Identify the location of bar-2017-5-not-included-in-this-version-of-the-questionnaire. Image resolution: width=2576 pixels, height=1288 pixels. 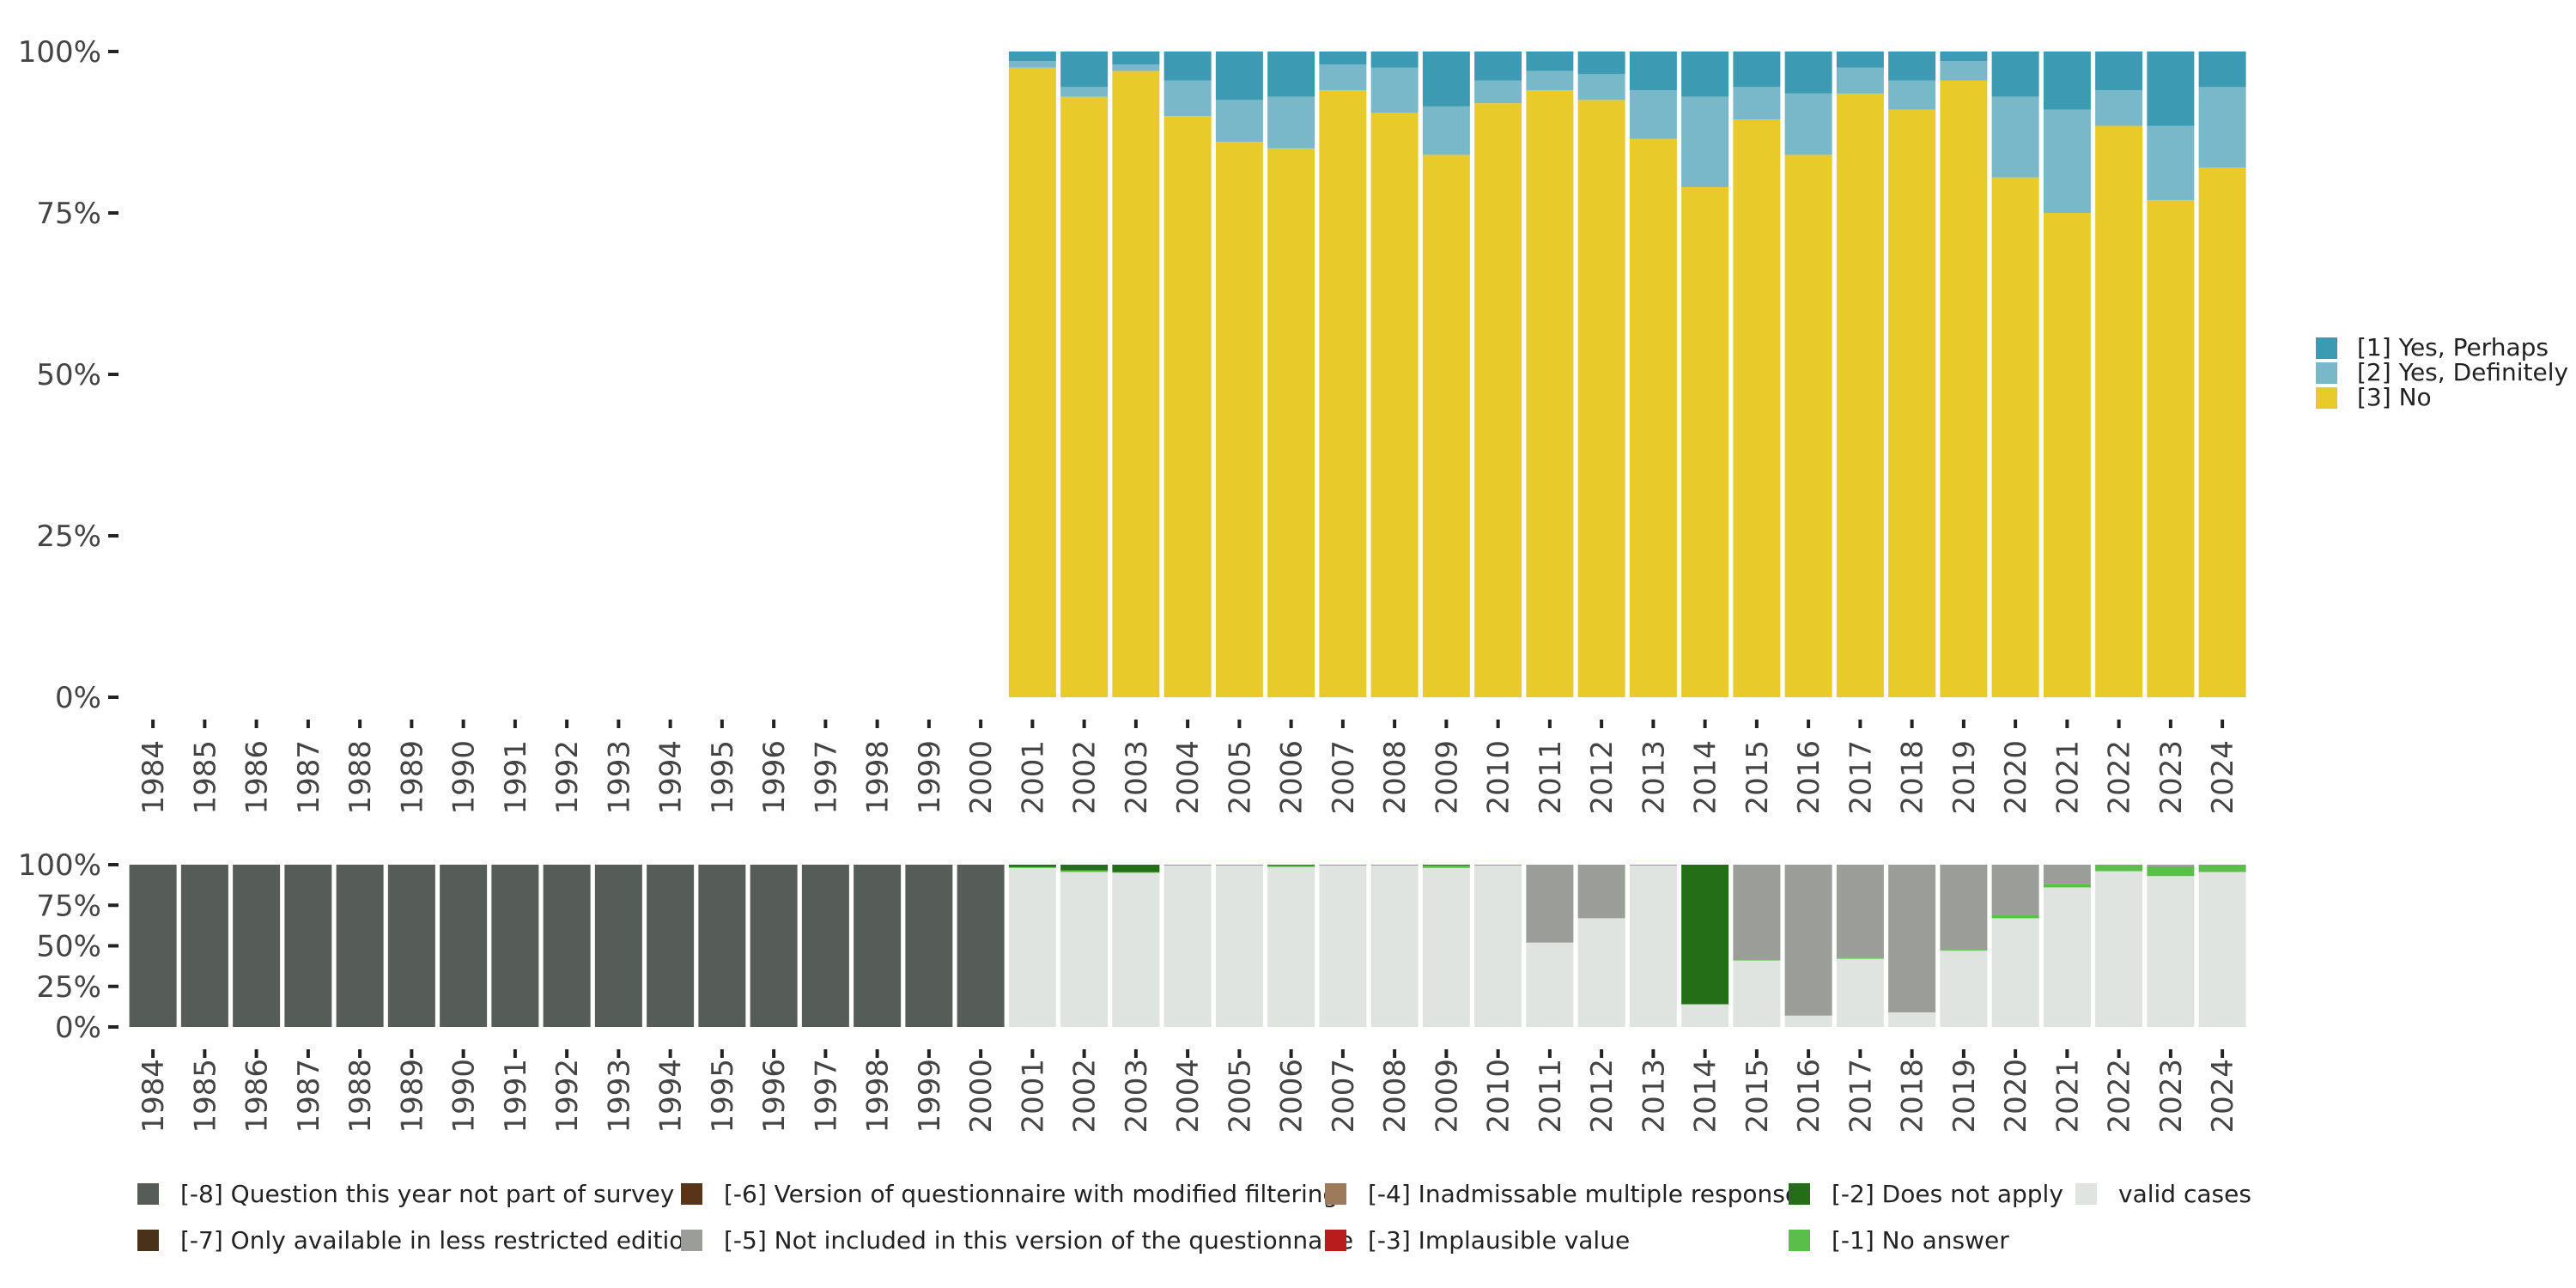
(1860, 911).